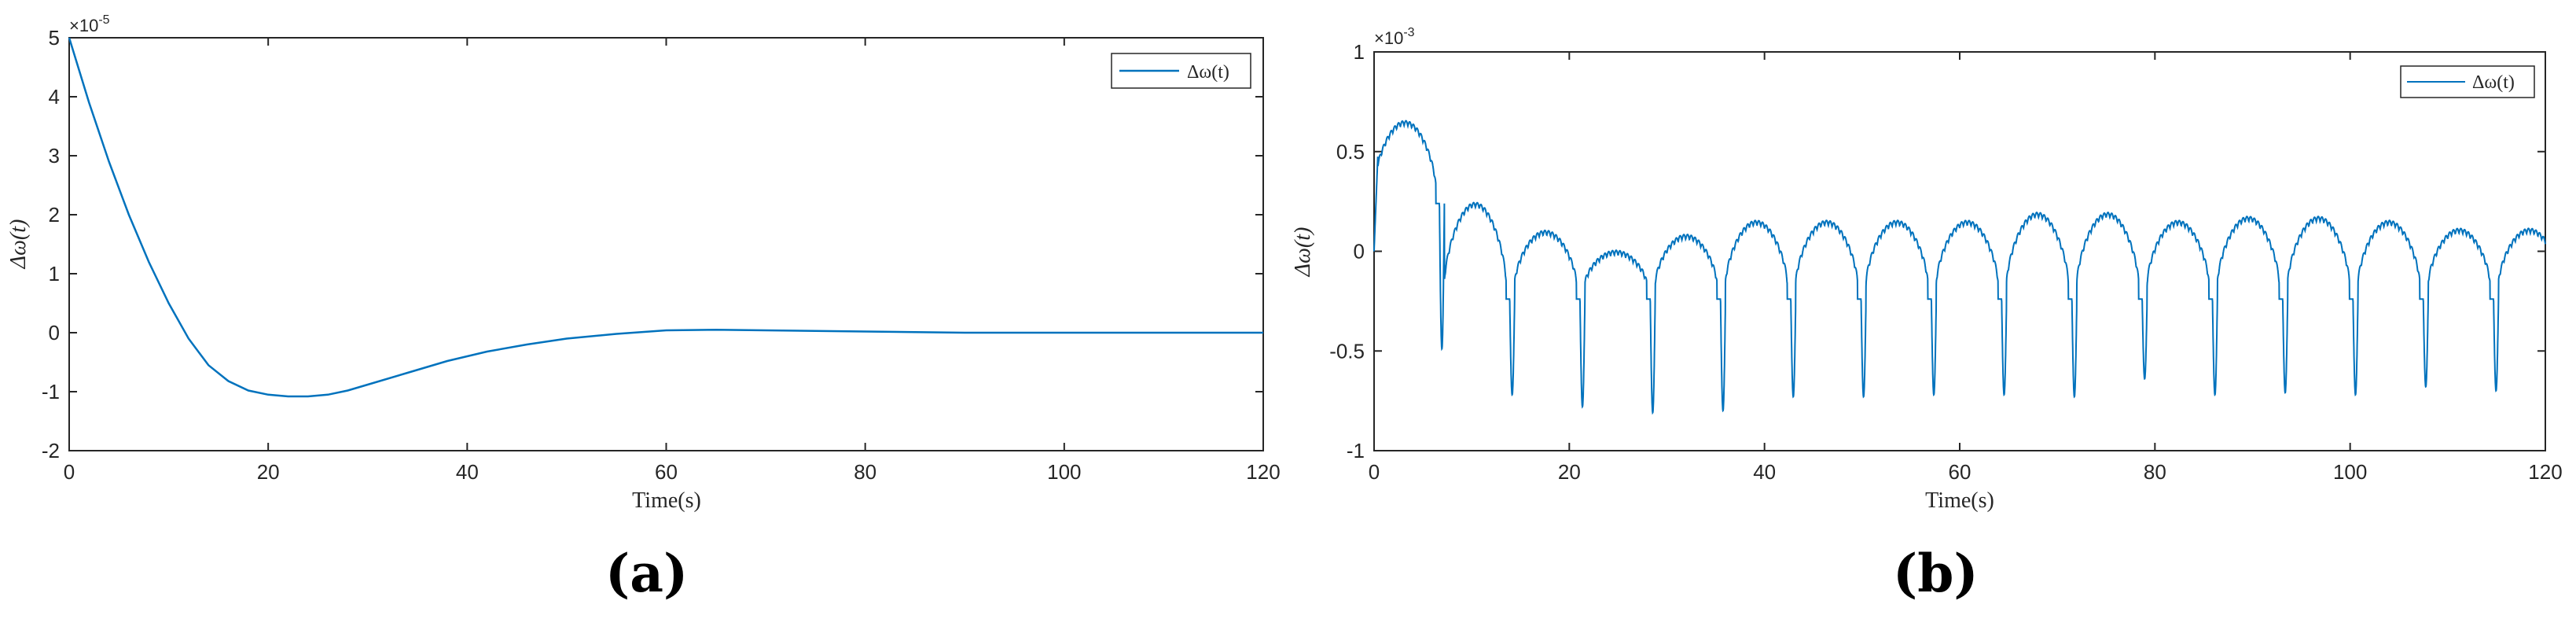 This screenshot has height=630, width=2576. Describe the element at coordinates (2350, 472) in the screenshot. I see `chart-b-x-tick-label: 100` at that location.